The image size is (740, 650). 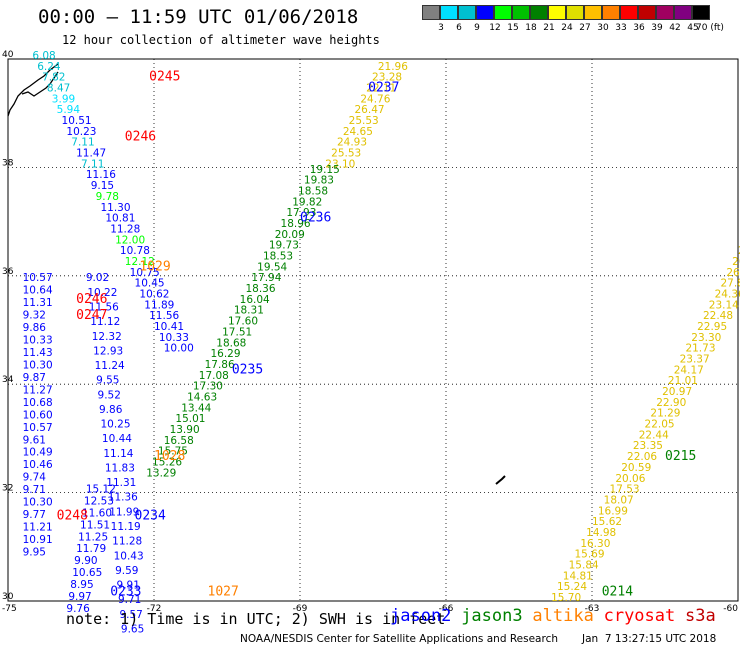 I want to click on wave-height-value: 10.33, so click(x=38, y=341).